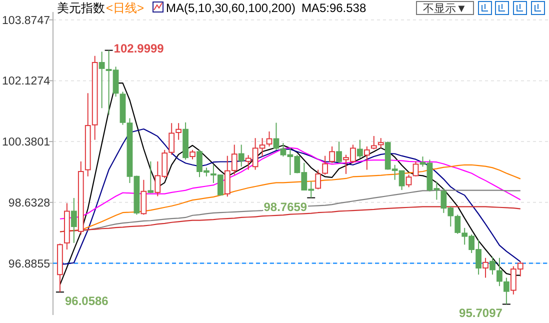  I want to click on annotation: 不显示▼, so click(445, 9).